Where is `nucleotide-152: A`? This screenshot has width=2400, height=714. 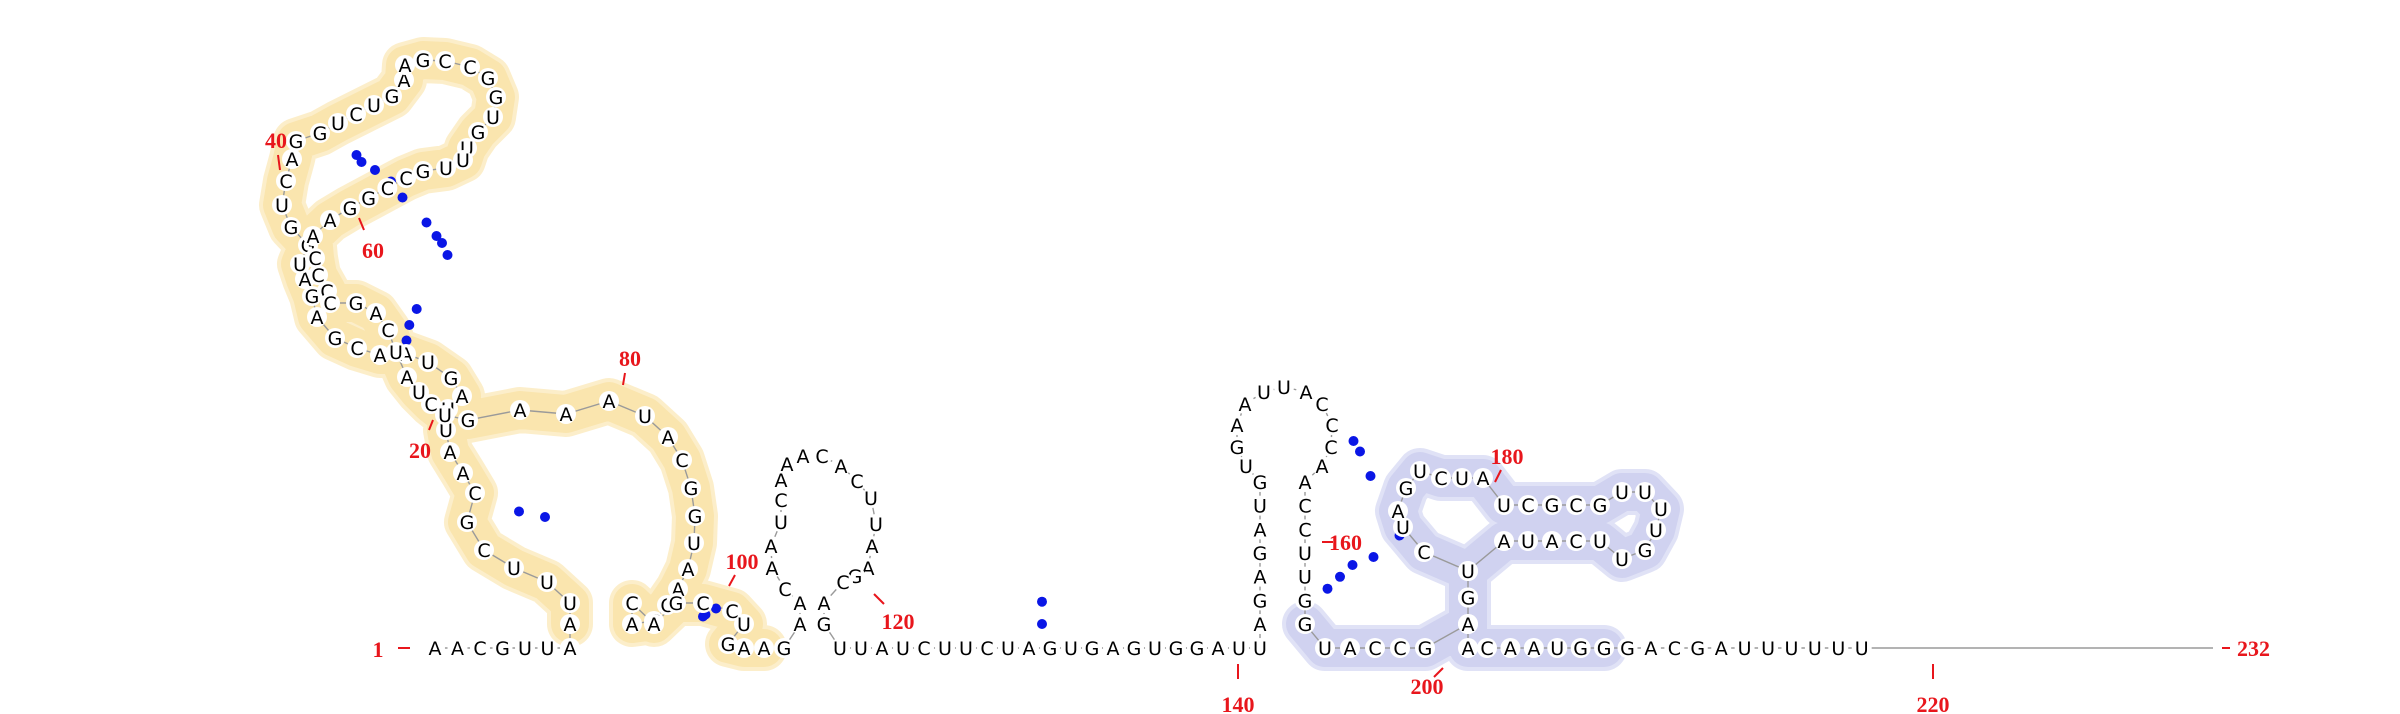 nucleotide-152: A is located at coordinates (1306, 393).